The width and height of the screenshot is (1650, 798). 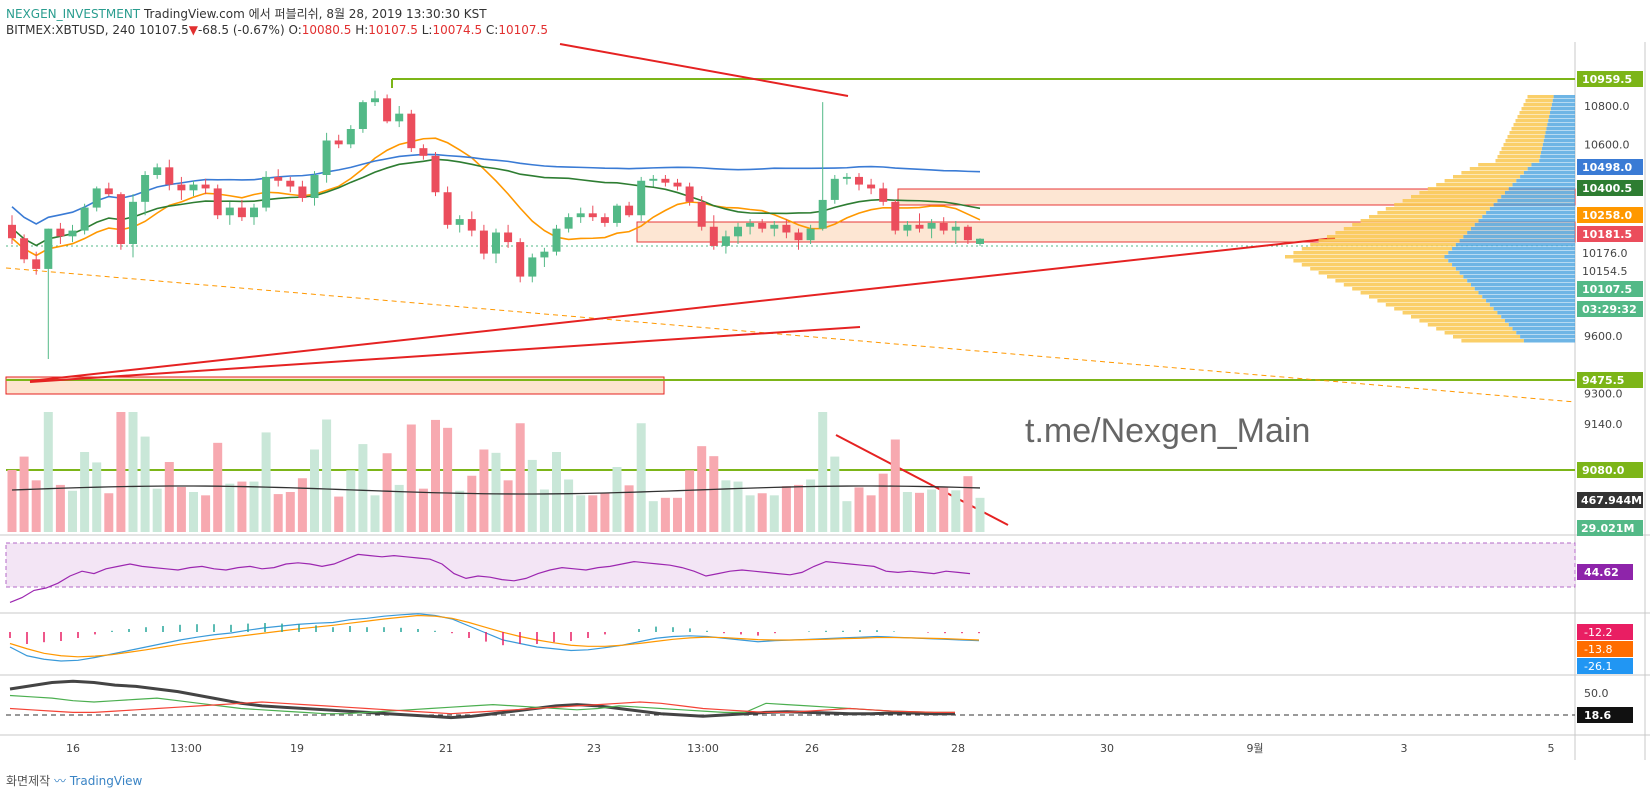 I want to click on dmi-tick-label: 50.0, so click(x=1596, y=693).